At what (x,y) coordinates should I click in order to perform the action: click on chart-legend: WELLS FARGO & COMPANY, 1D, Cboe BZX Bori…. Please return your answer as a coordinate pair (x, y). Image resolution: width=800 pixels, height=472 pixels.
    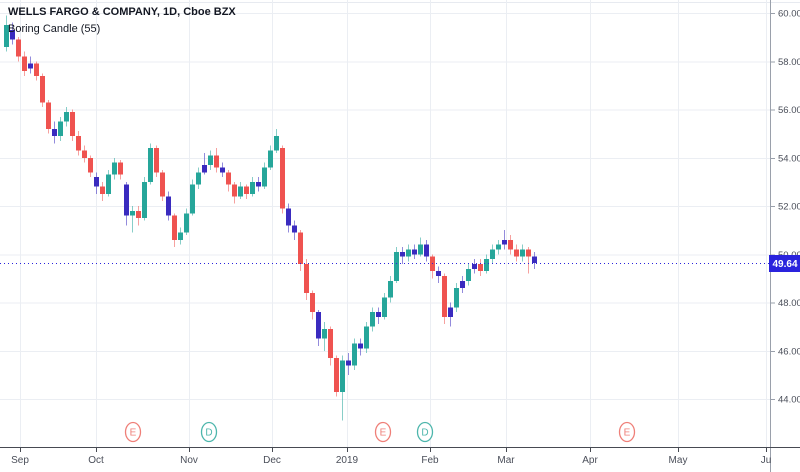
    Looking at the image, I should click on (122, 21).